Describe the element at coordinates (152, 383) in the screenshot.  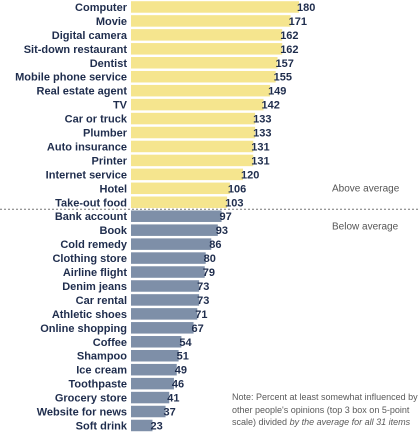
I see `bar-toothpaste` at that location.